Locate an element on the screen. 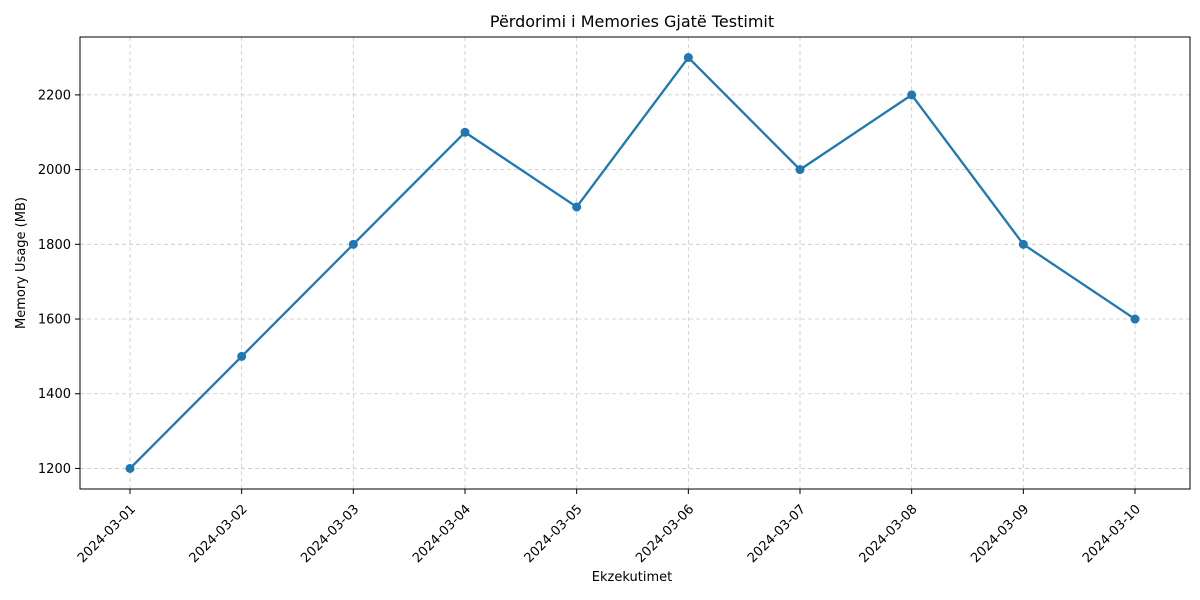 Image resolution: width=1200 pixels, height=600 pixels. y-axis-ticks: 1200 1400 1600 1800 2000 2200 is located at coordinates (59, 282).